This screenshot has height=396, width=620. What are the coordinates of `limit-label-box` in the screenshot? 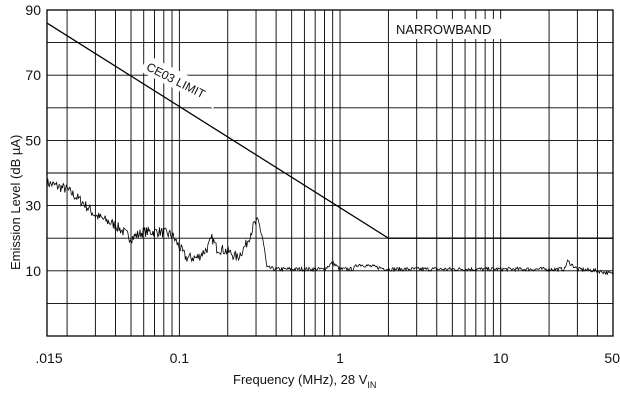 It's located at (181, 82).